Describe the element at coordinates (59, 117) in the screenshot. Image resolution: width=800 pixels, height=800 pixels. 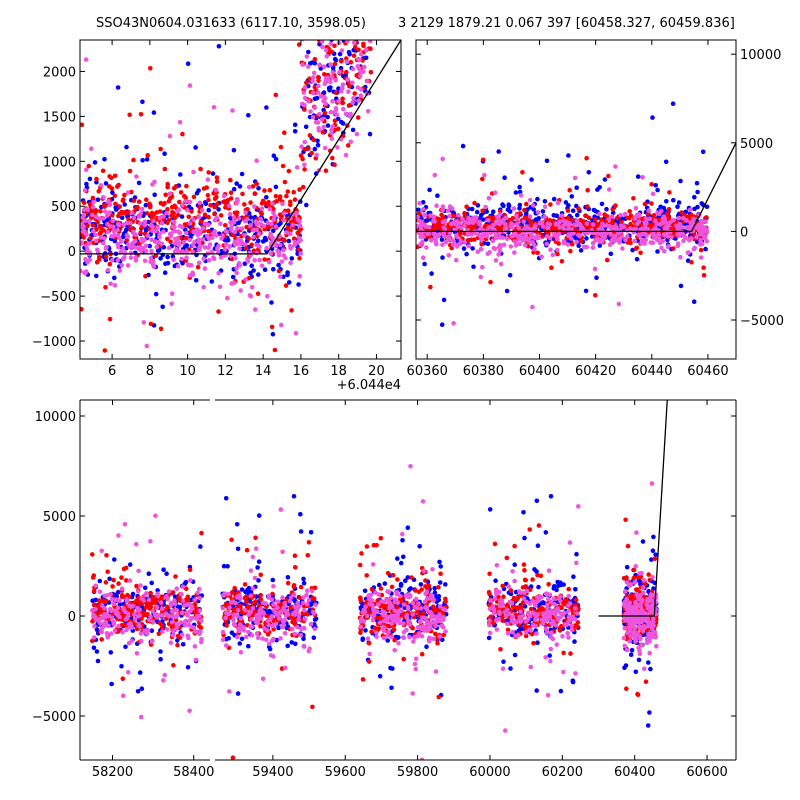
I see `y-tick-label: 1500` at that location.